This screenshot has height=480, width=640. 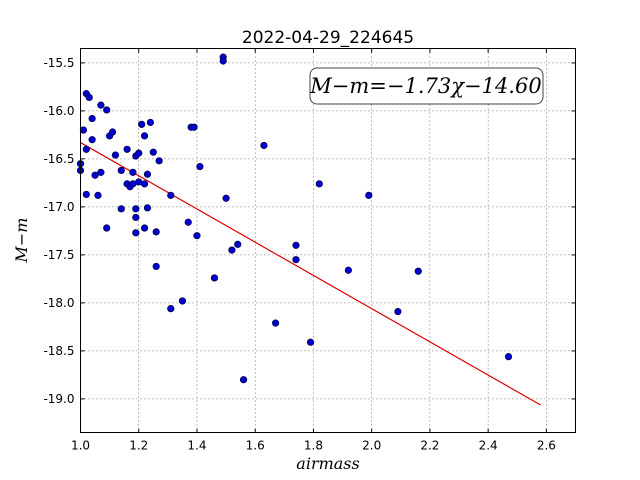 I want to click on x-tick-label: 1.8, so click(x=313, y=446).